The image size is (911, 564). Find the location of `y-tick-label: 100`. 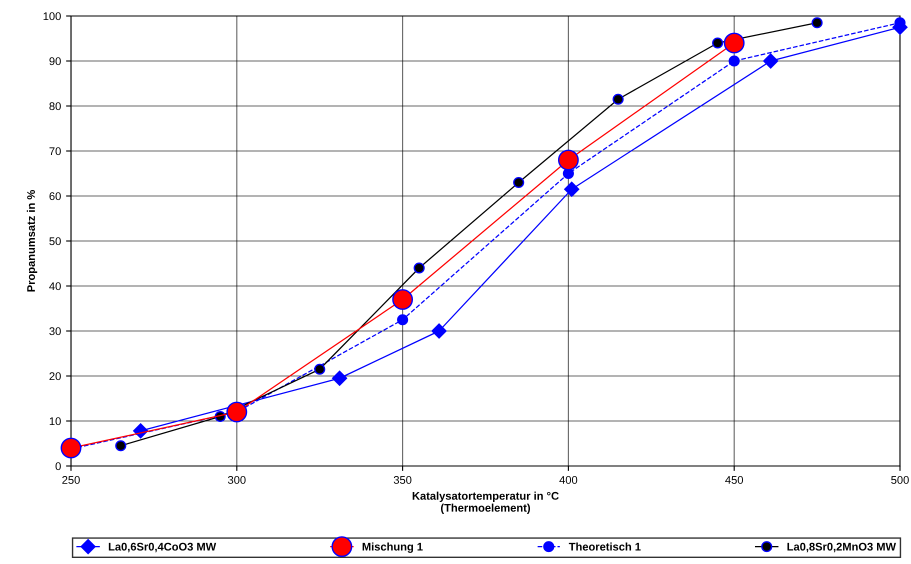

y-tick-label: 100 is located at coordinates (52, 16).